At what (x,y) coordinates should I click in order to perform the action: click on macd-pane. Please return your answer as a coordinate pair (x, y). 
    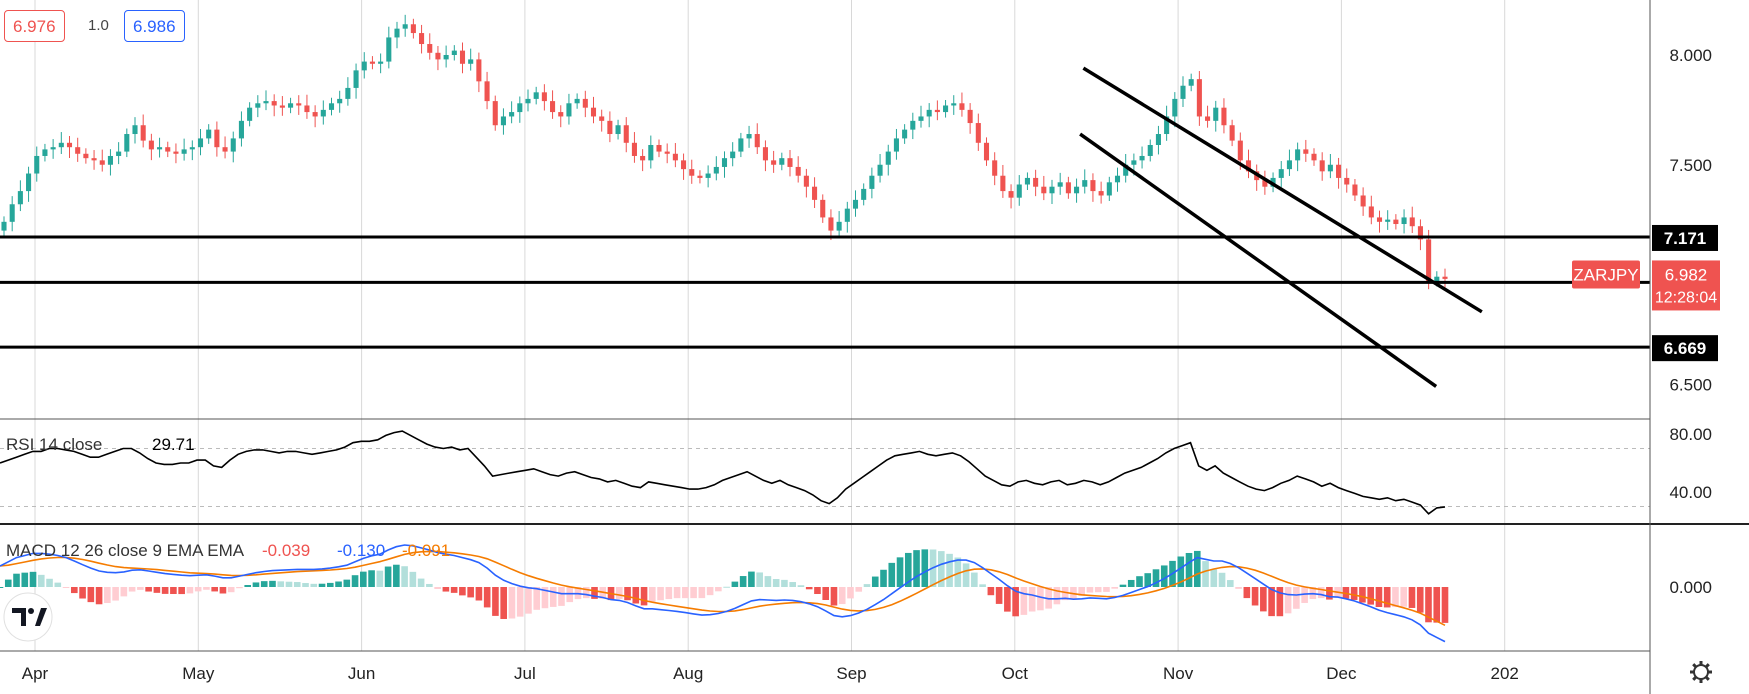
    Looking at the image, I should click on (724, 593).